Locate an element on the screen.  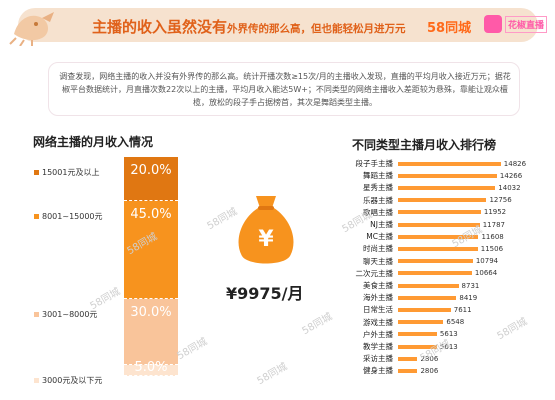
rank-category-label: 星秀主播 is located at coordinates (378, 188).